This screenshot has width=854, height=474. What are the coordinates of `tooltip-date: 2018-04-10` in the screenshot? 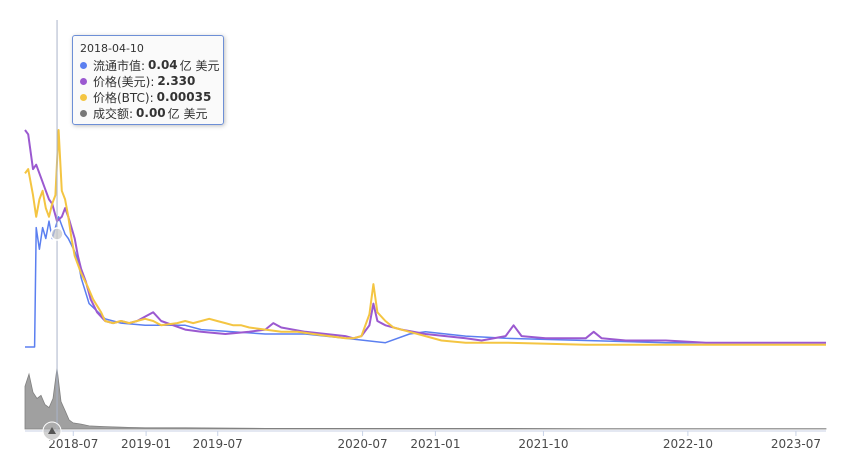 It's located at (112, 48).